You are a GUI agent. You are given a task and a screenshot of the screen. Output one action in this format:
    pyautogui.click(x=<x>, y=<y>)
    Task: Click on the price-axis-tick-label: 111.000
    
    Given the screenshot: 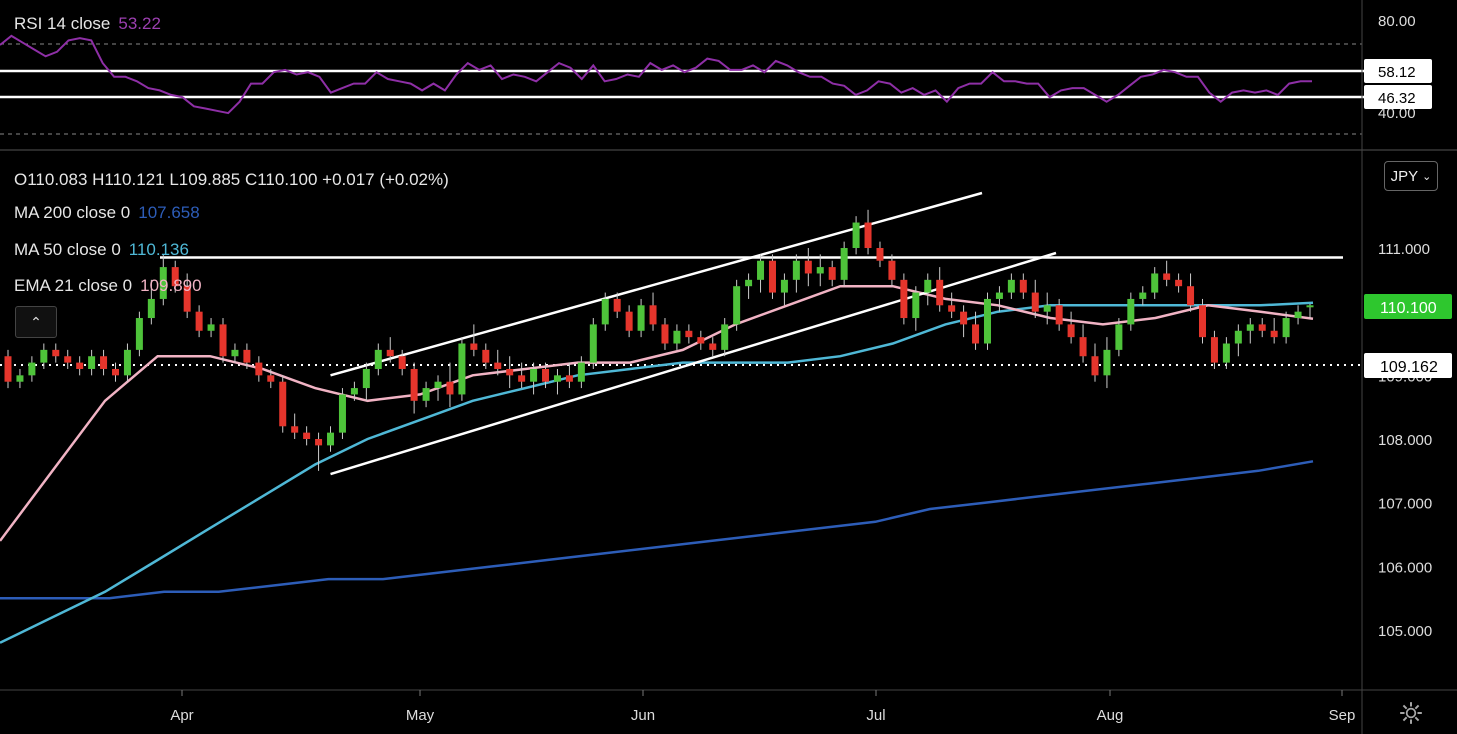 What is the action you would take?
    pyautogui.click(x=1404, y=249)
    